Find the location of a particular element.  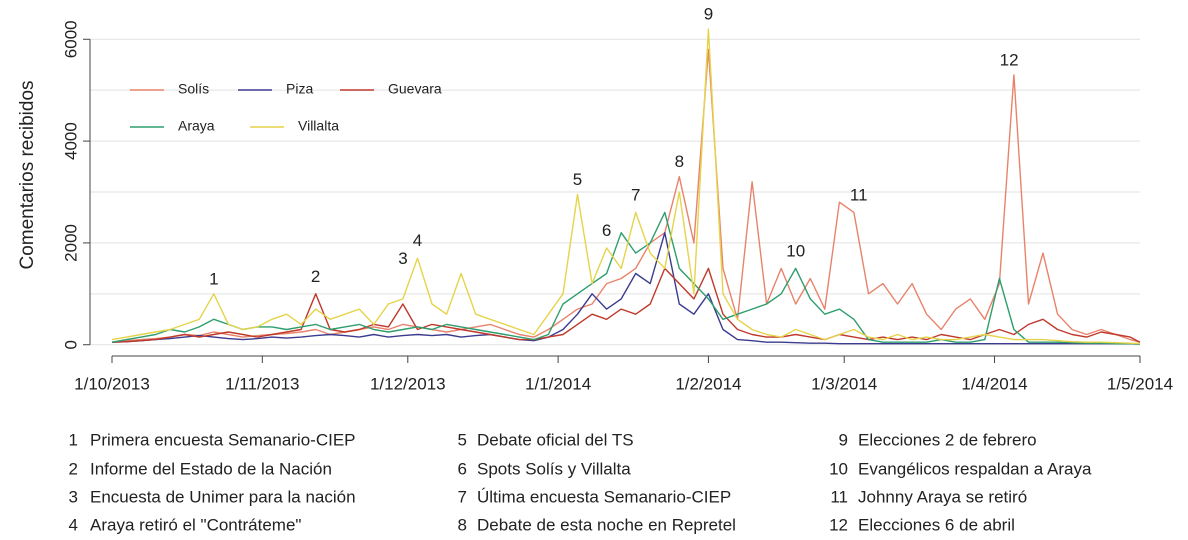

note-number: 7 is located at coordinates (462, 496).